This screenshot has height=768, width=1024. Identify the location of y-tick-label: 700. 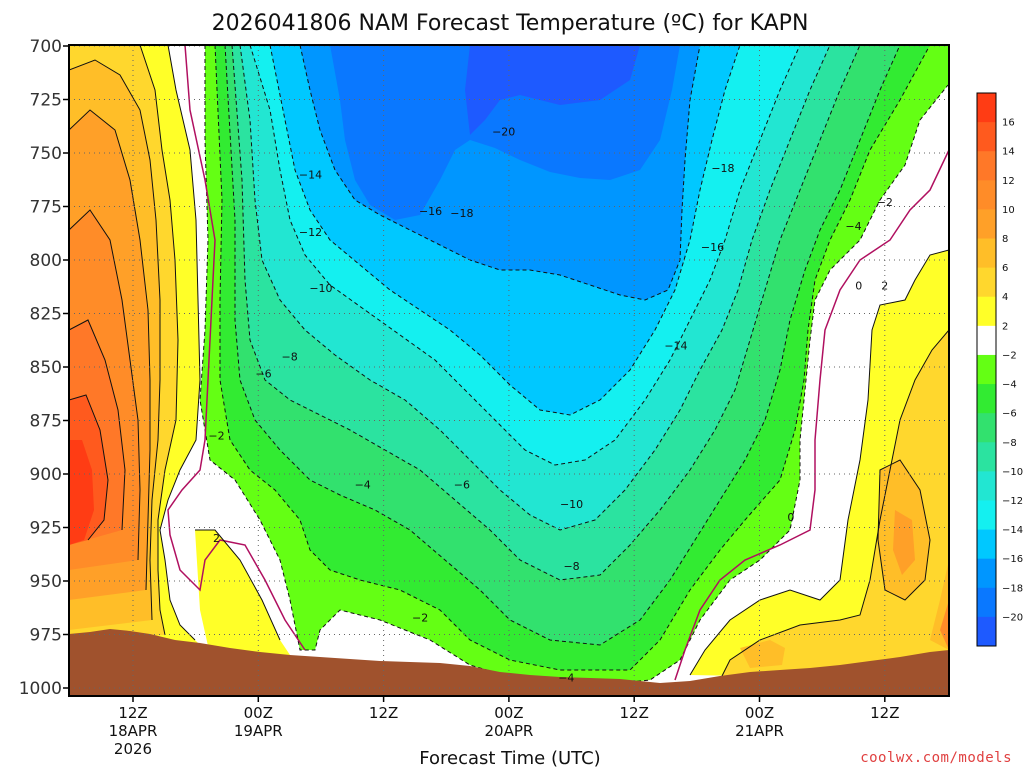
(46, 47).